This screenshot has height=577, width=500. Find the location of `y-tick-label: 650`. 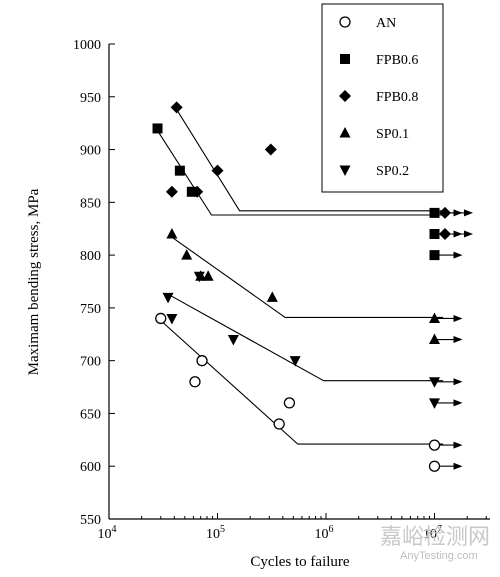

y-tick-label: 650 is located at coordinates (90, 414).